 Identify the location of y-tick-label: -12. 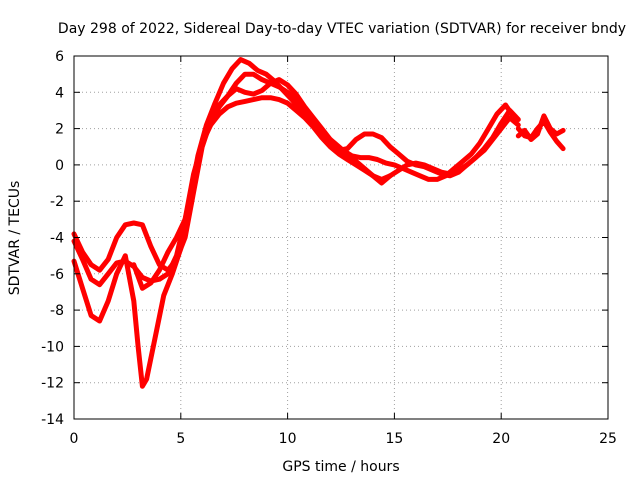
(52, 384).